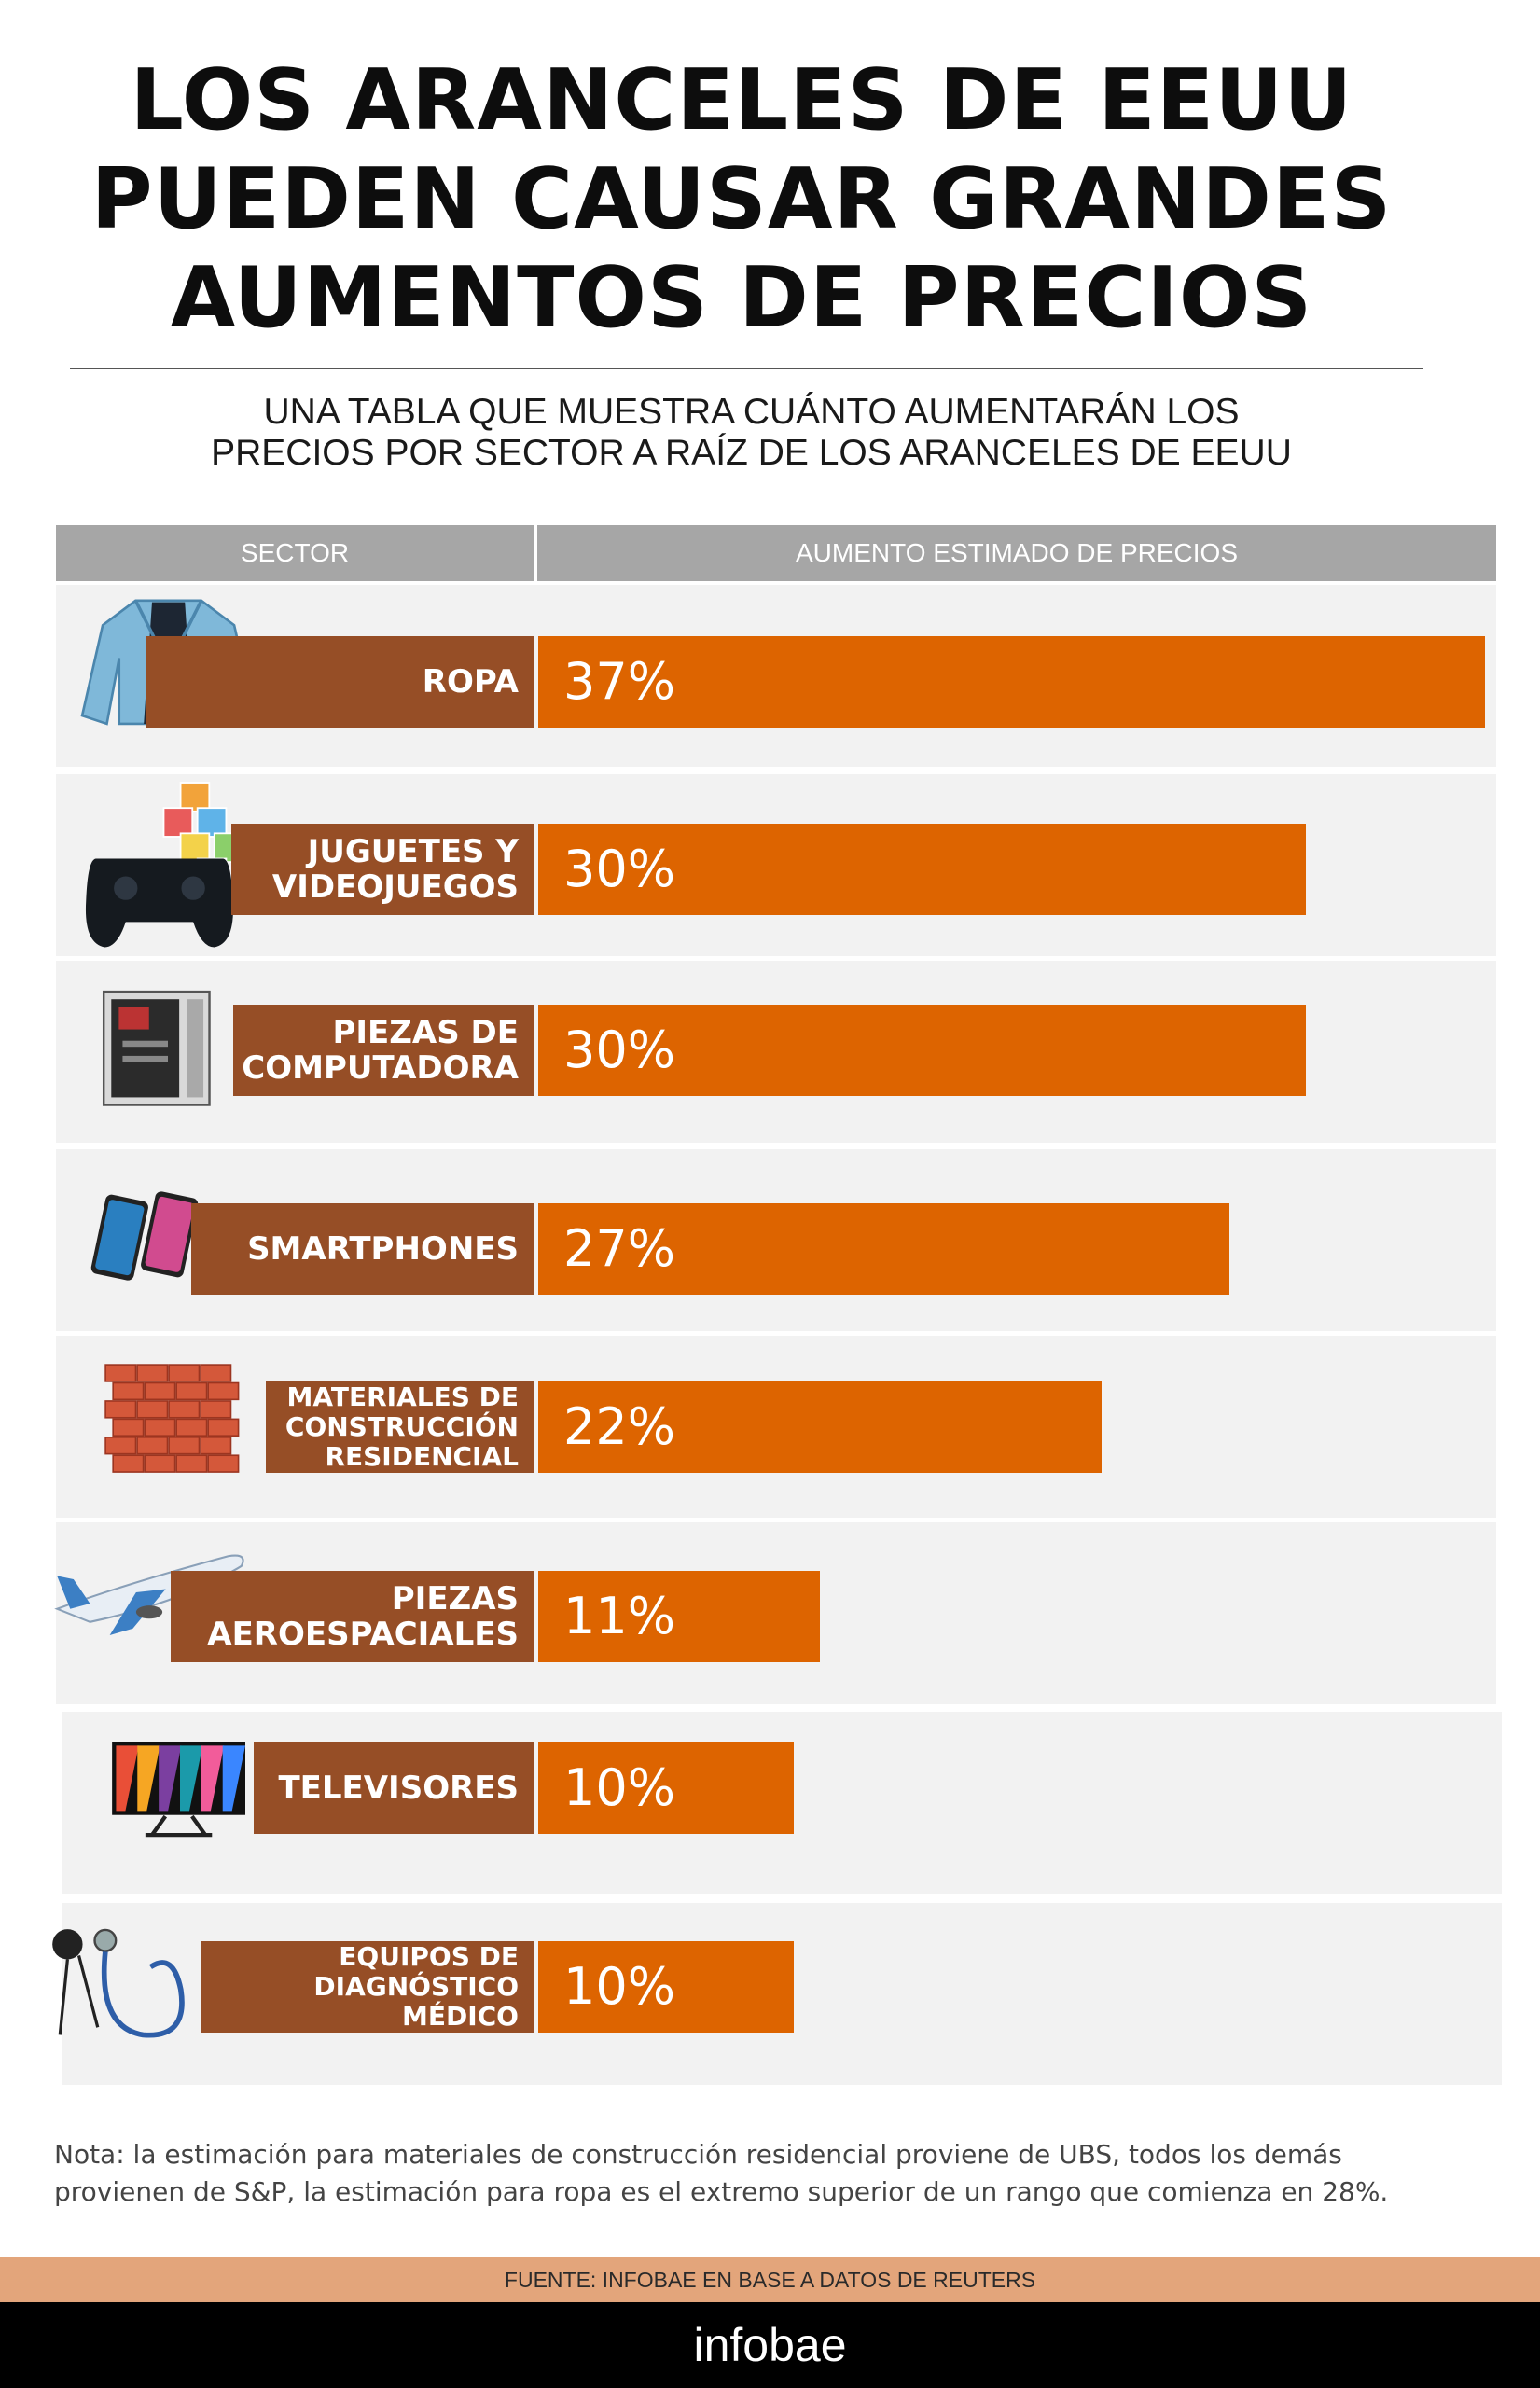  I want to click on category-label-line: PIEZAS, so click(455, 1598).